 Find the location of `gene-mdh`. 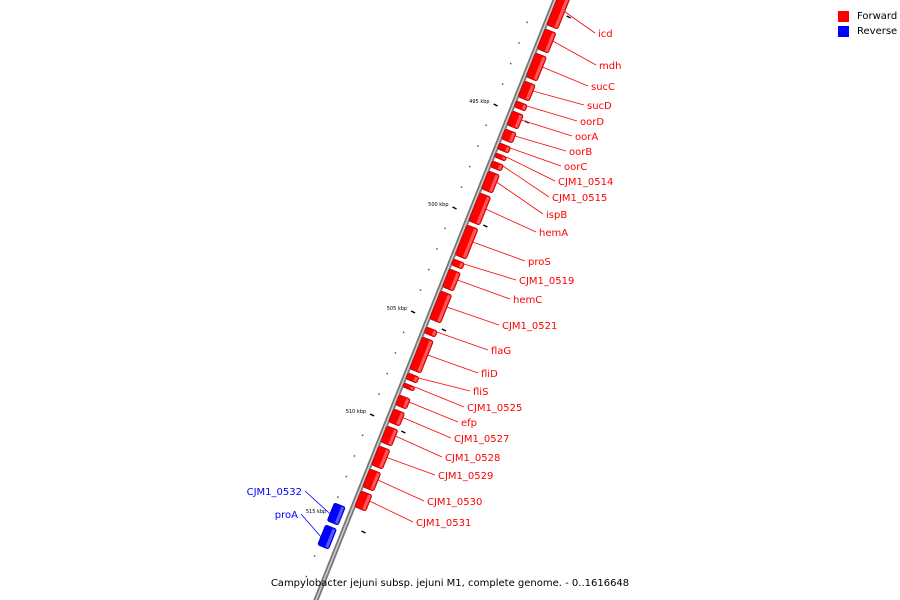

gene-mdh is located at coordinates (546, 41).